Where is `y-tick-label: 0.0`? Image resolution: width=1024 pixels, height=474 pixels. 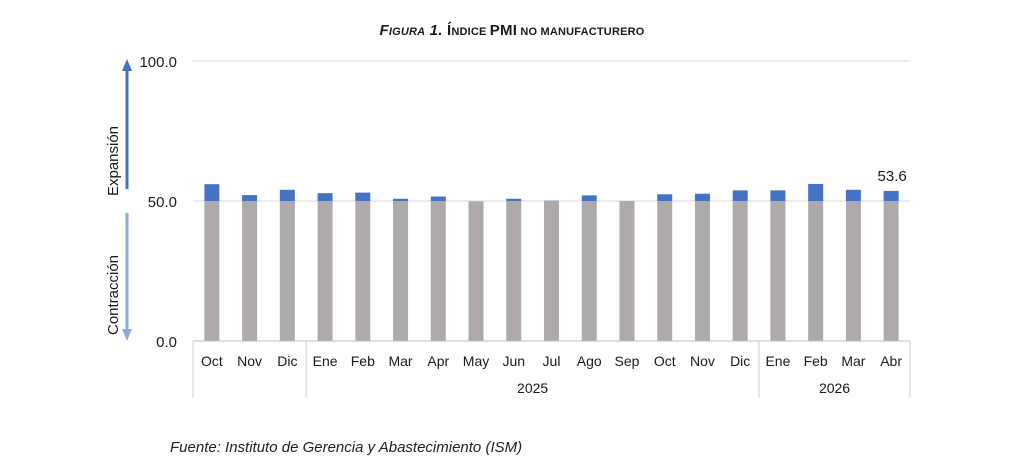 y-tick-label: 0.0 is located at coordinates (166, 342).